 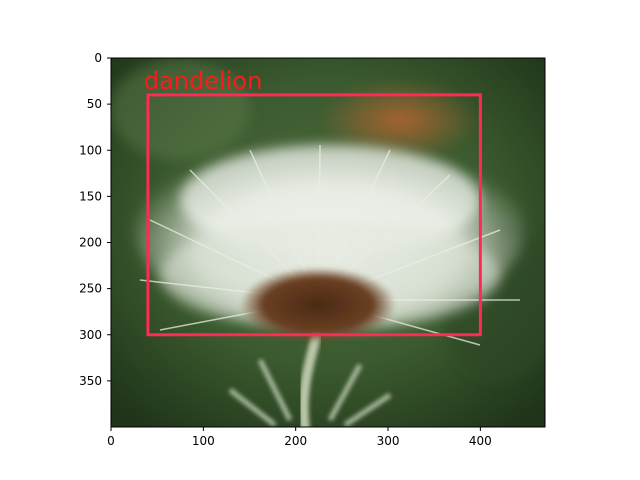 What do you see at coordinates (90, 150) in the screenshot?
I see `y-tick-label: 100` at bounding box center [90, 150].